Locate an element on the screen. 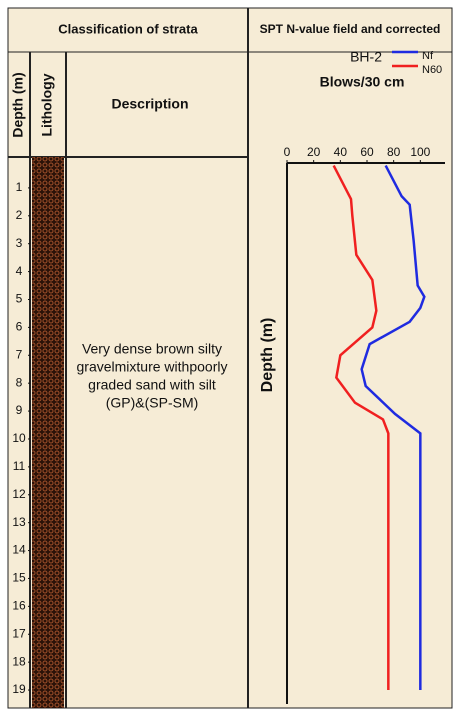 The width and height of the screenshot is (459, 721). depth-header: Depth (m) is located at coordinates (18, 104).